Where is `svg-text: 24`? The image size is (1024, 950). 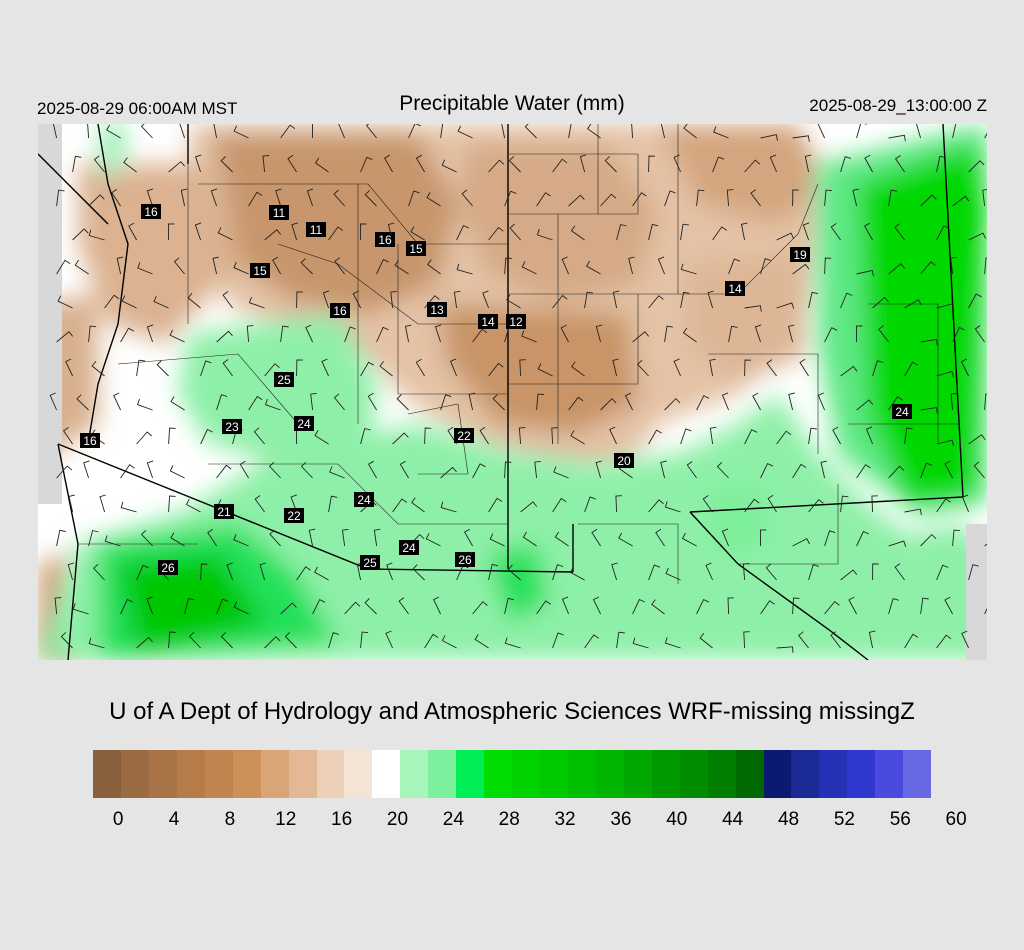 svg-text: 24 is located at coordinates (409, 548).